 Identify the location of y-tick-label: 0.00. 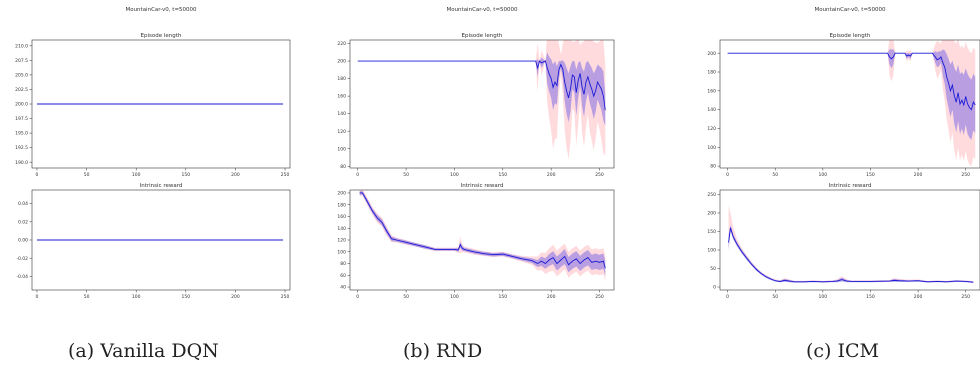
(23, 241).